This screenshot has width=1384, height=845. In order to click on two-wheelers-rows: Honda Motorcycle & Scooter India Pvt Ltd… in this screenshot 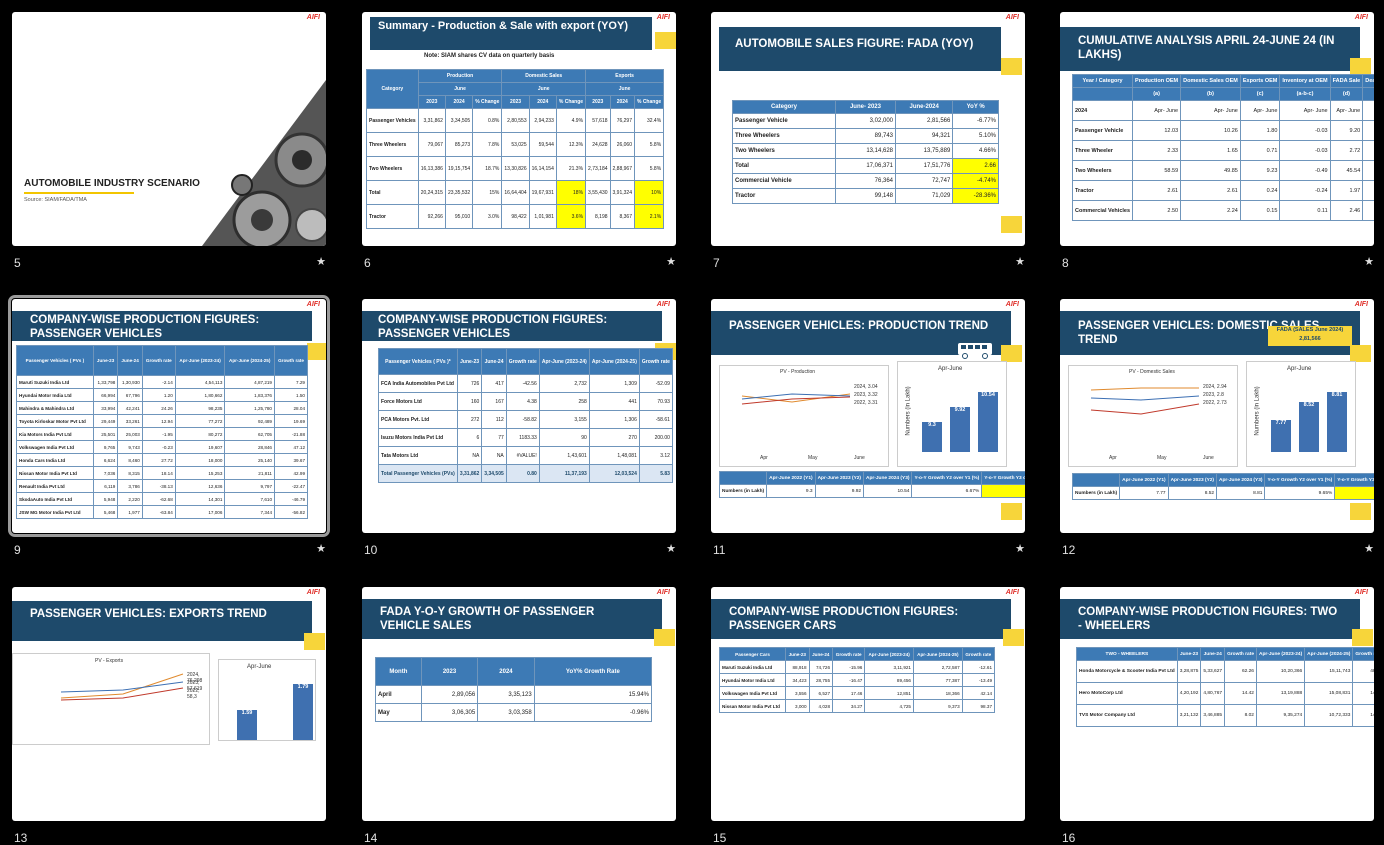, I will do `click(1225, 693)`.